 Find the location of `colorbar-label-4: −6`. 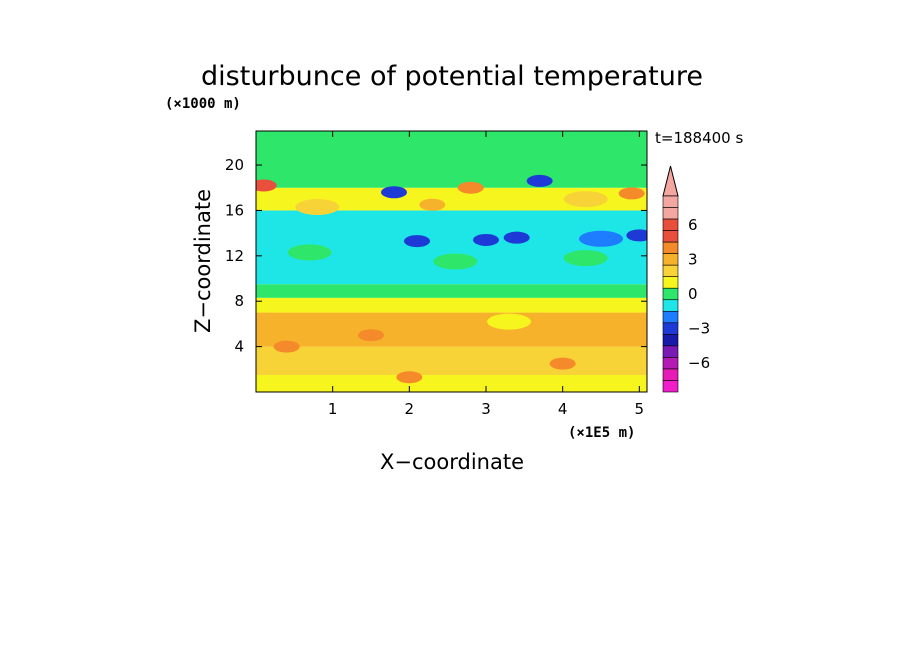

colorbar-label-4: −6 is located at coordinates (699, 363).